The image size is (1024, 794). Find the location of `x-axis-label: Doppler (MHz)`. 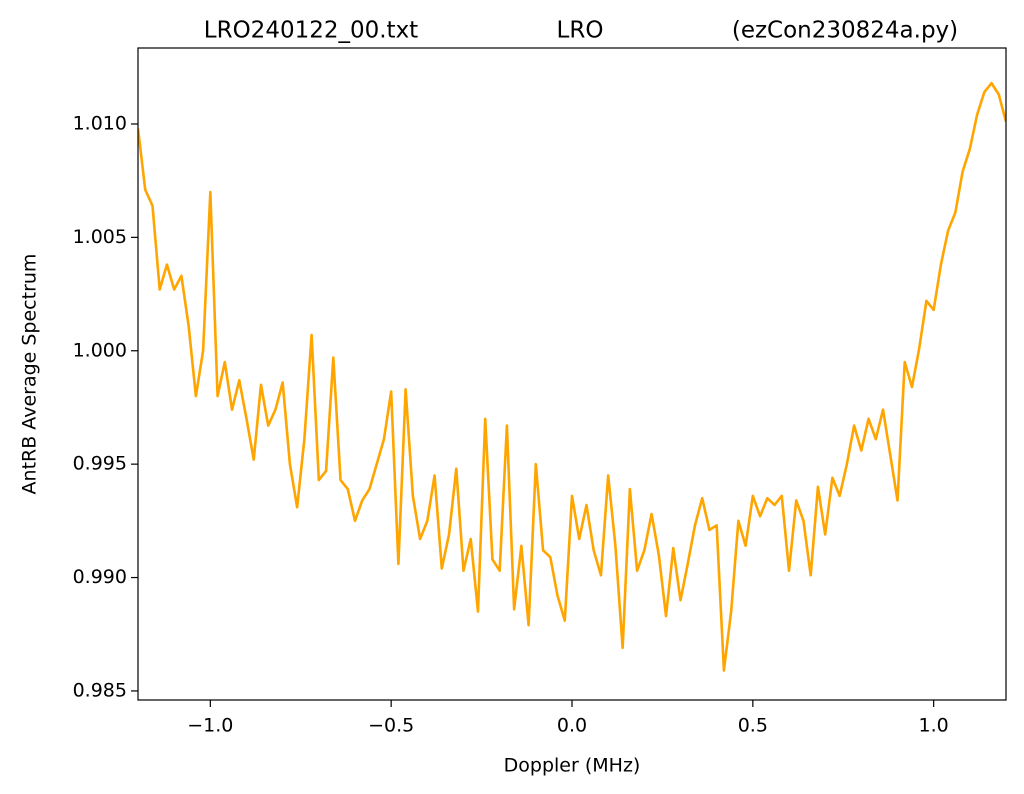

x-axis-label: Doppler (MHz) is located at coordinates (572, 766).